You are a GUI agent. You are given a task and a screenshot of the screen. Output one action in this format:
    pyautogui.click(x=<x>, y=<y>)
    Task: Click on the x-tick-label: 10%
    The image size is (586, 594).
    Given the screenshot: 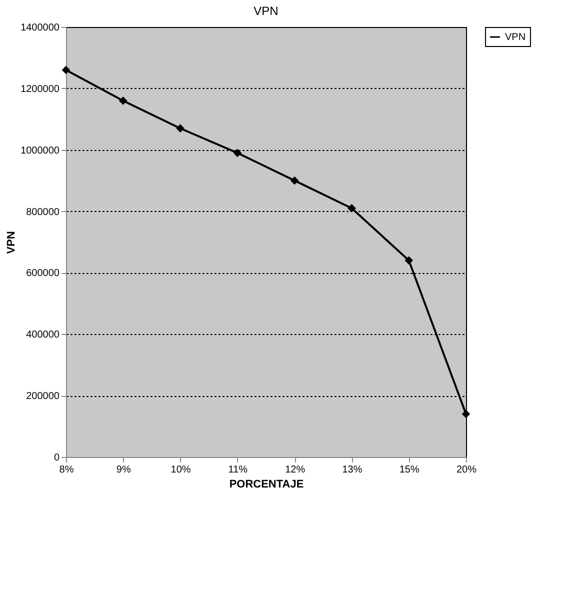 What is the action you would take?
    pyautogui.click(x=180, y=470)
    